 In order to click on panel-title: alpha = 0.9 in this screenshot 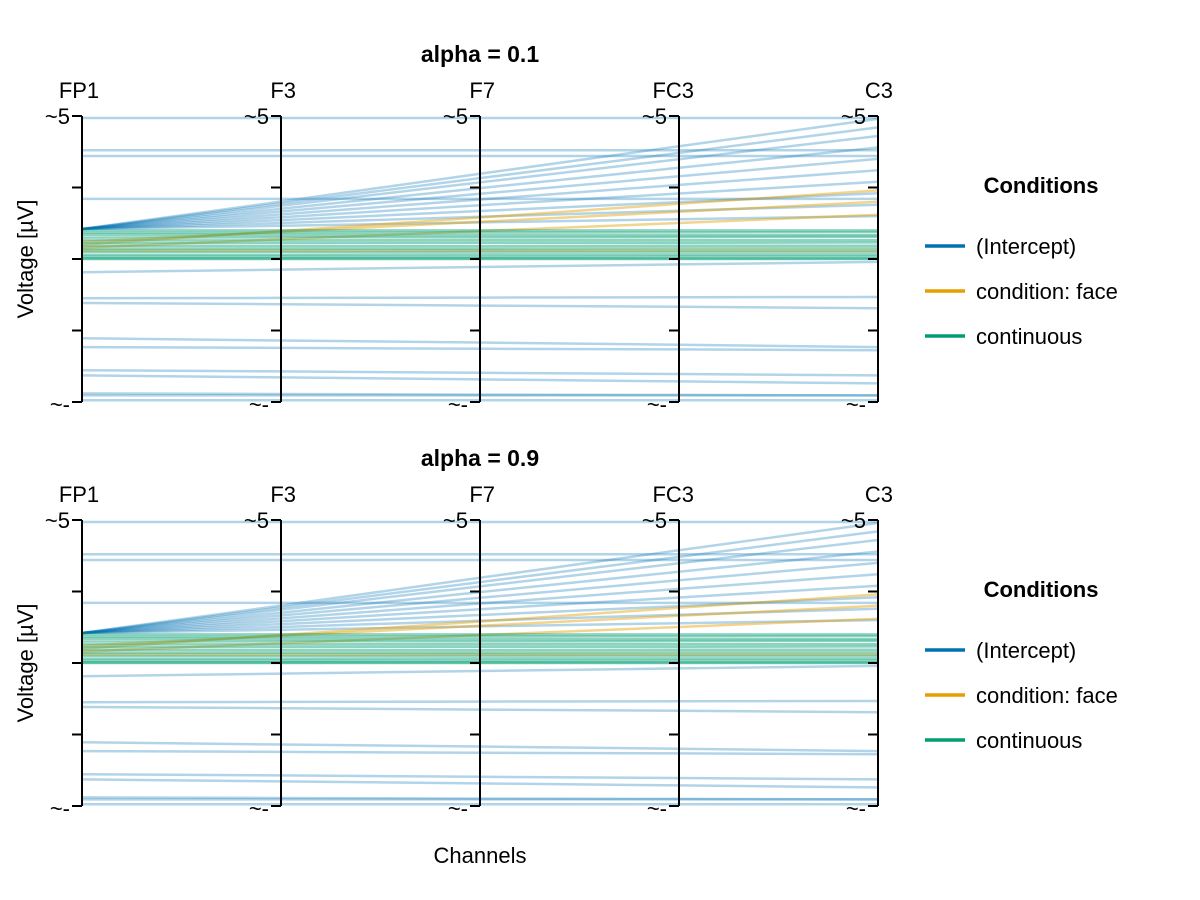, I will do `click(480, 458)`.